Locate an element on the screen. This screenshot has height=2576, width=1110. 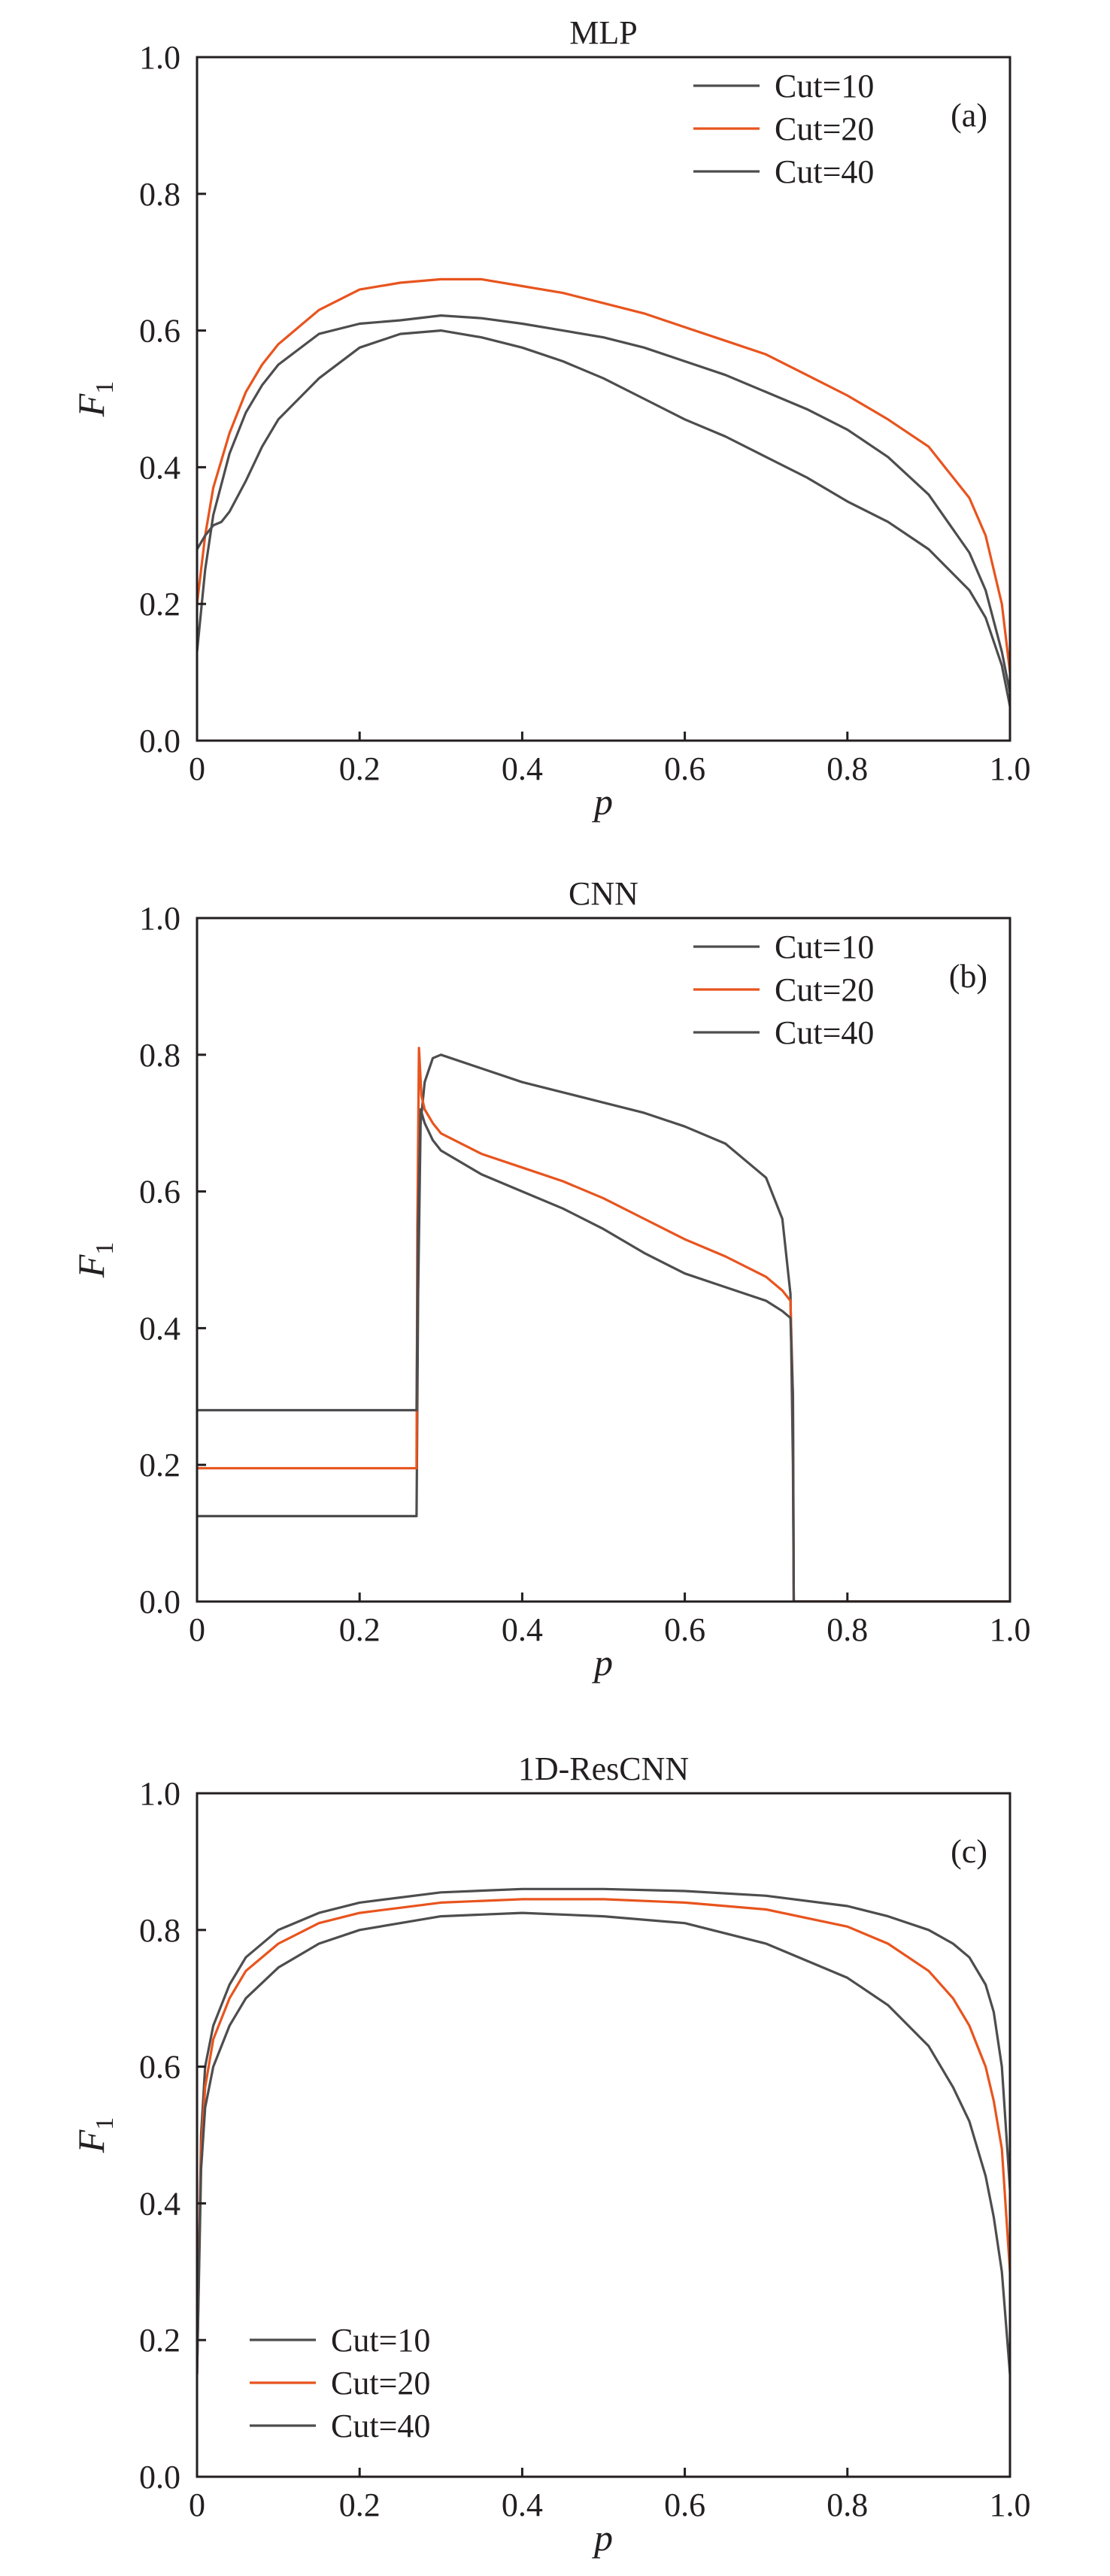
panel-tag: (c) is located at coordinates (969, 1851).